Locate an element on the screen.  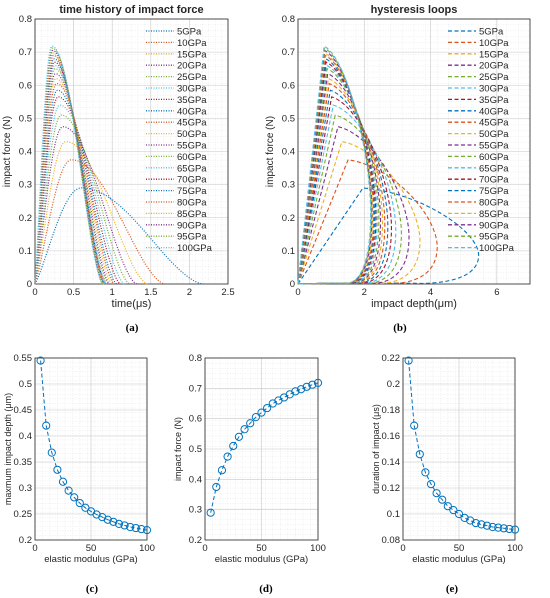
legend-label: 55GPa is located at coordinates (192, 146).